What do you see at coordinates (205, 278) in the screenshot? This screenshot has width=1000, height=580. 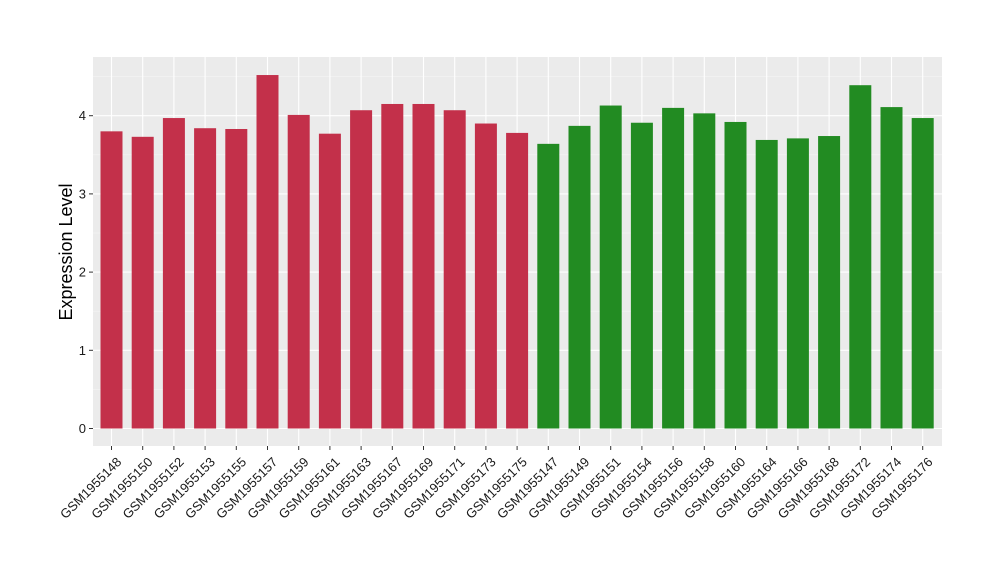 I see `bar-GSM1955153` at bounding box center [205, 278].